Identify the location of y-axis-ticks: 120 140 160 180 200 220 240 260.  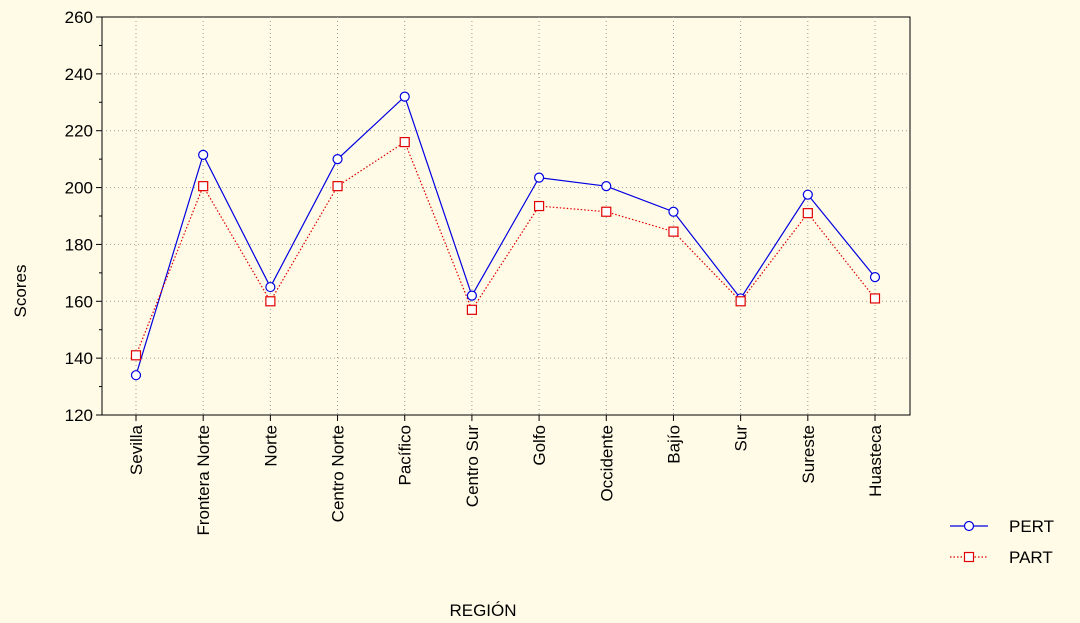
(83, 216).